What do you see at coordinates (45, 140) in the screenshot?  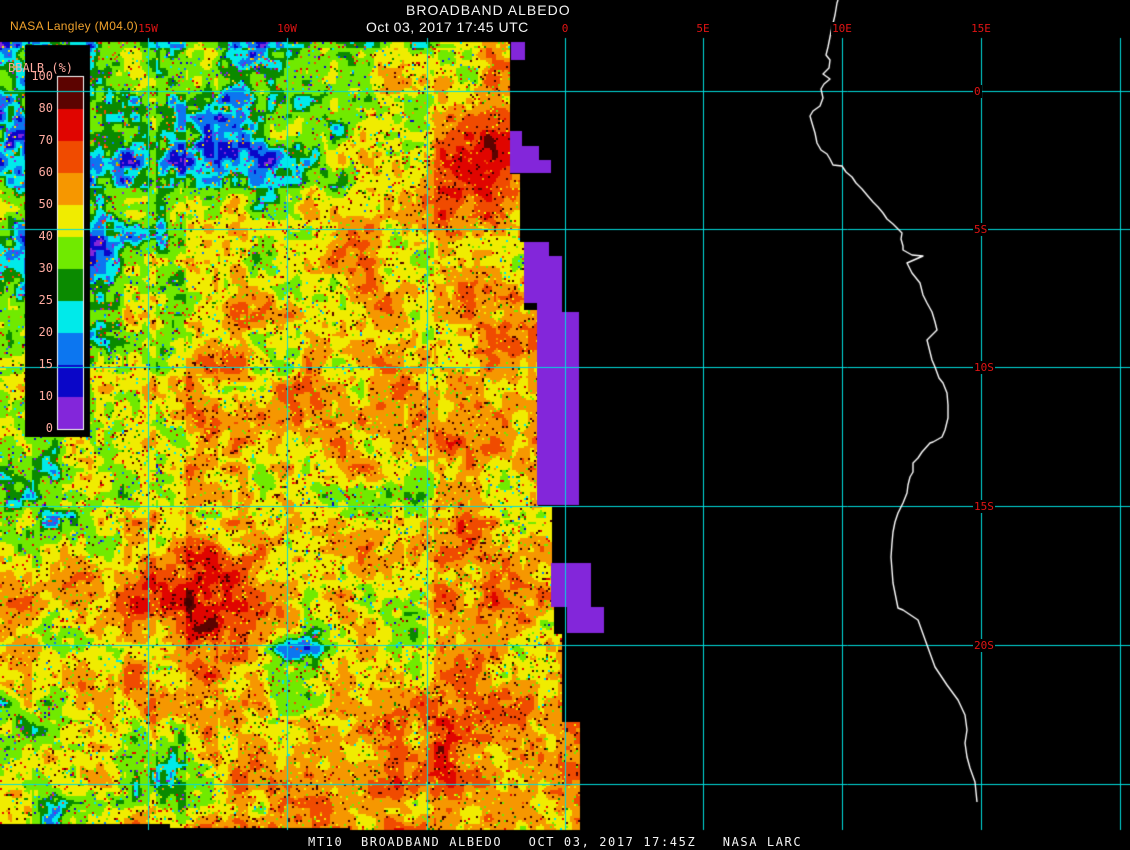 I see `legend-tick-70: 70` at bounding box center [45, 140].